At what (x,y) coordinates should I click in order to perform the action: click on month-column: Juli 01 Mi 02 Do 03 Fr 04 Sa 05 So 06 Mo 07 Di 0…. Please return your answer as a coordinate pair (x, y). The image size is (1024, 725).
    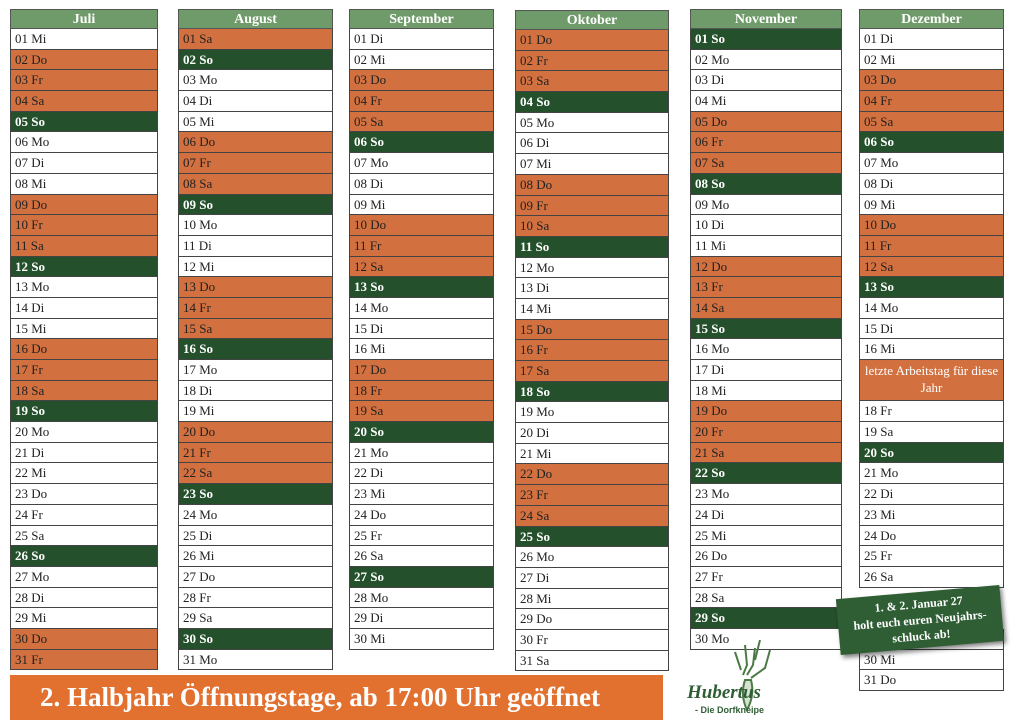
    Looking at the image, I should click on (84, 340).